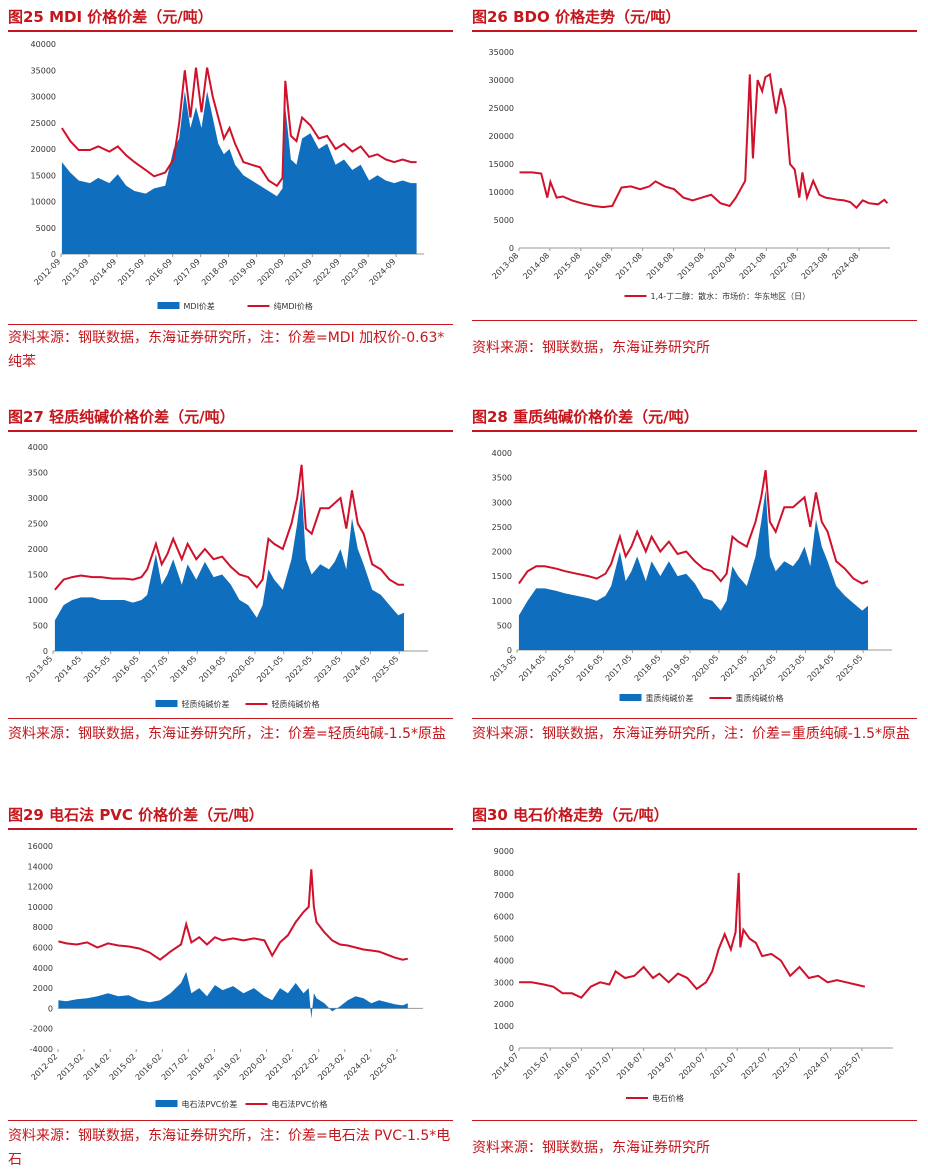 The image size is (928, 1174). What do you see at coordinates (149, 1067) in the screenshot?
I see `x-tick-label: 2016-02` at bounding box center [149, 1067].